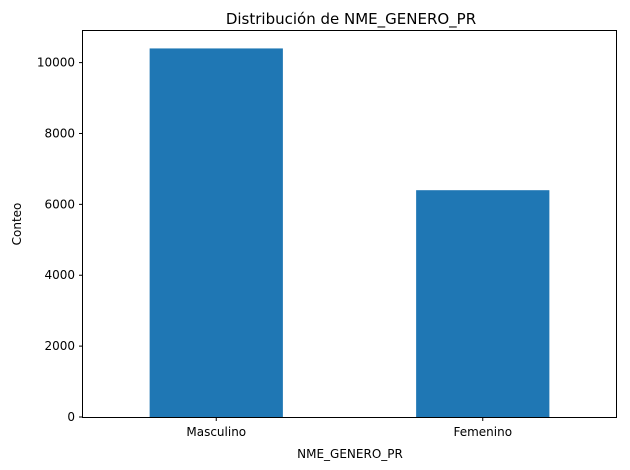 The image size is (630, 470). What do you see at coordinates (59, 275) in the screenshot?
I see `y-tick-label: 4000` at bounding box center [59, 275].